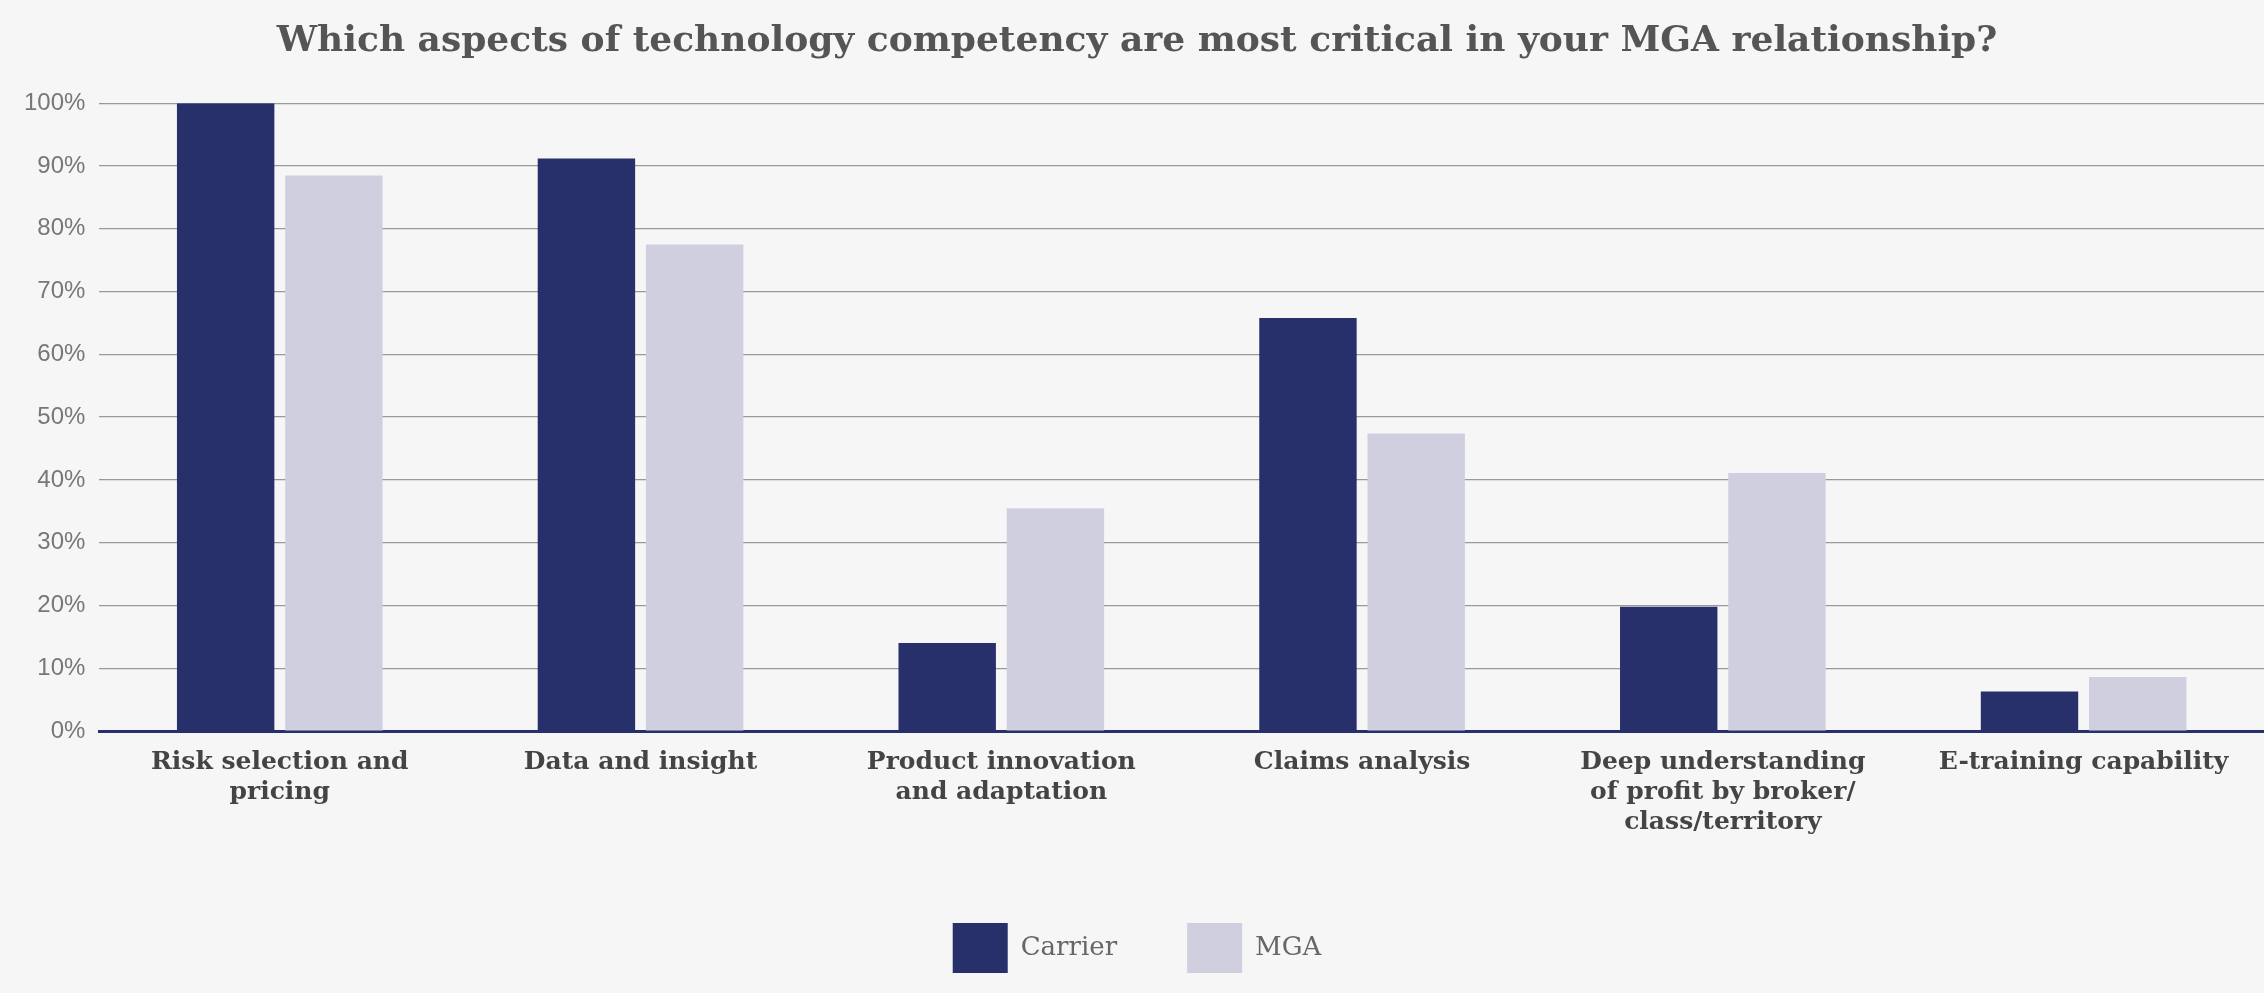 The height and width of the screenshot is (993, 2264). What do you see at coordinates (1069, 945) in the screenshot?
I see `legend-label: Carrier` at bounding box center [1069, 945].